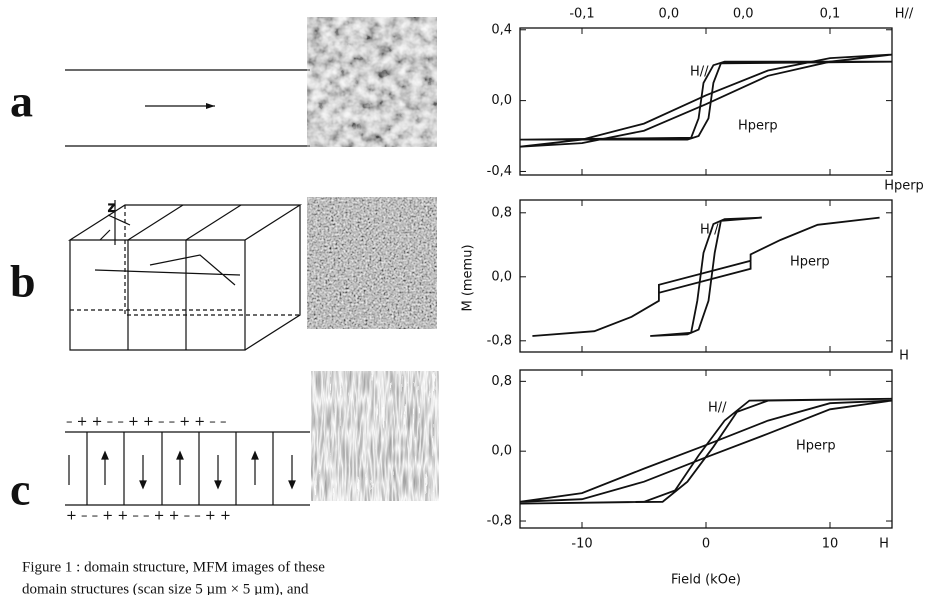 This screenshot has width=928, height=595. What do you see at coordinates (111, 208) in the screenshot?
I see `svg-text: z` at bounding box center [111, 208].